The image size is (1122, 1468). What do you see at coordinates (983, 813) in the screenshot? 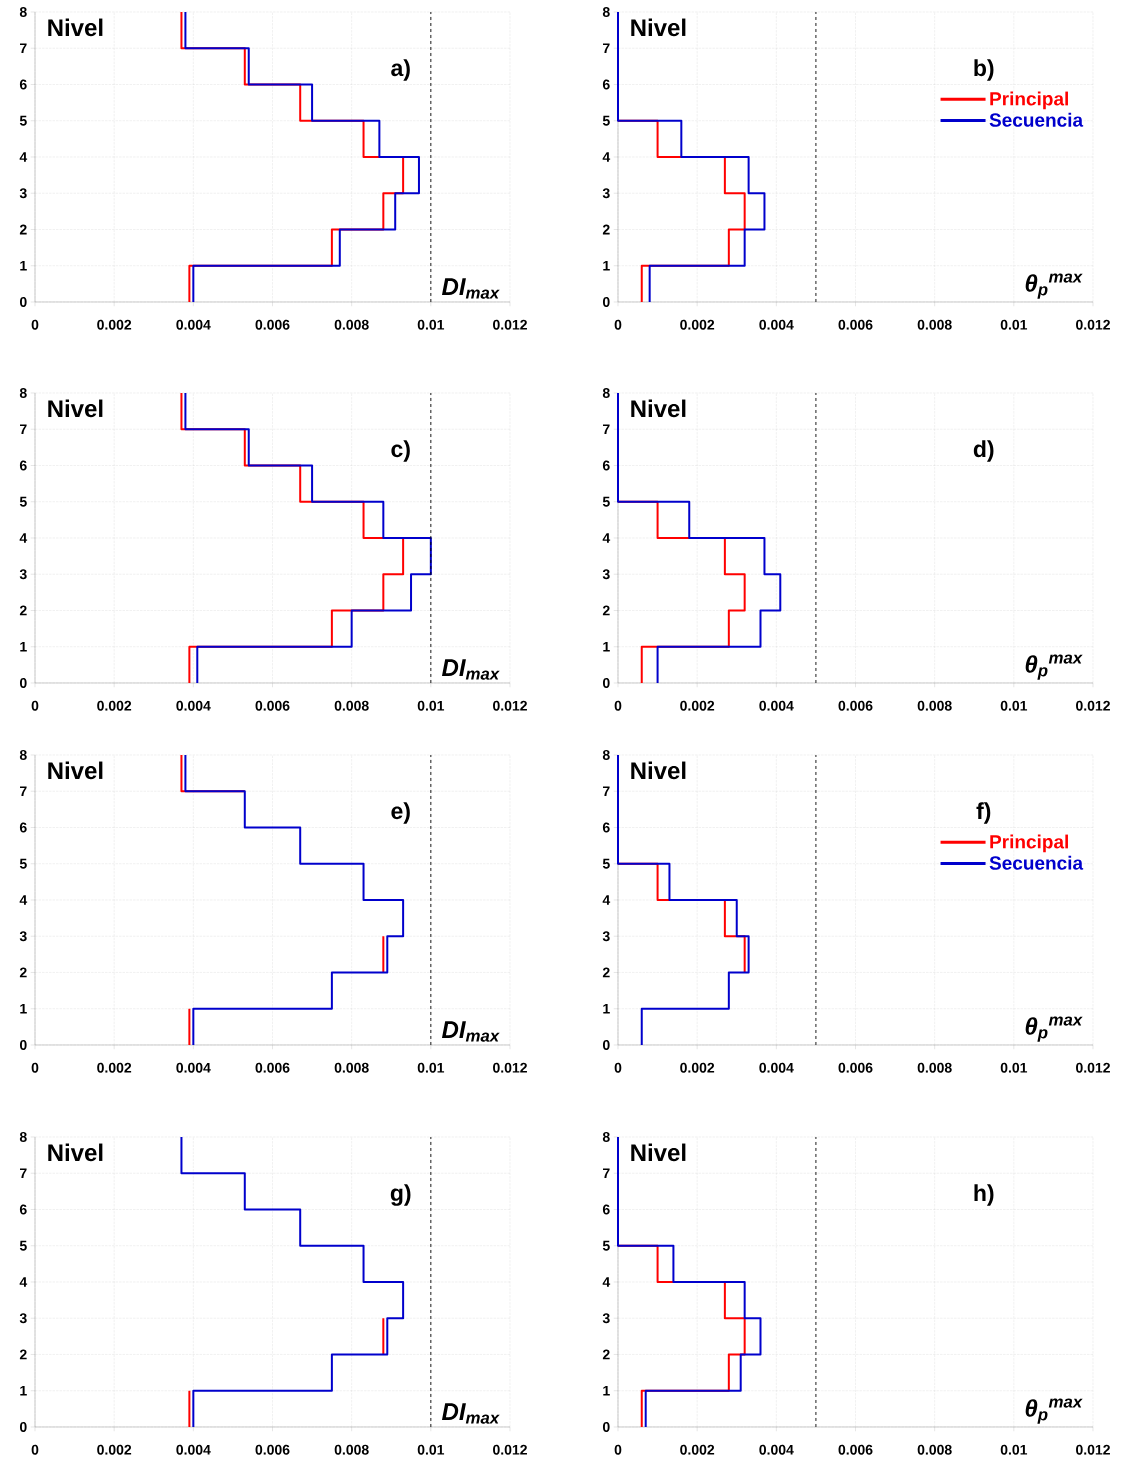
I see `text: f)` at bounding box center [983, 813].